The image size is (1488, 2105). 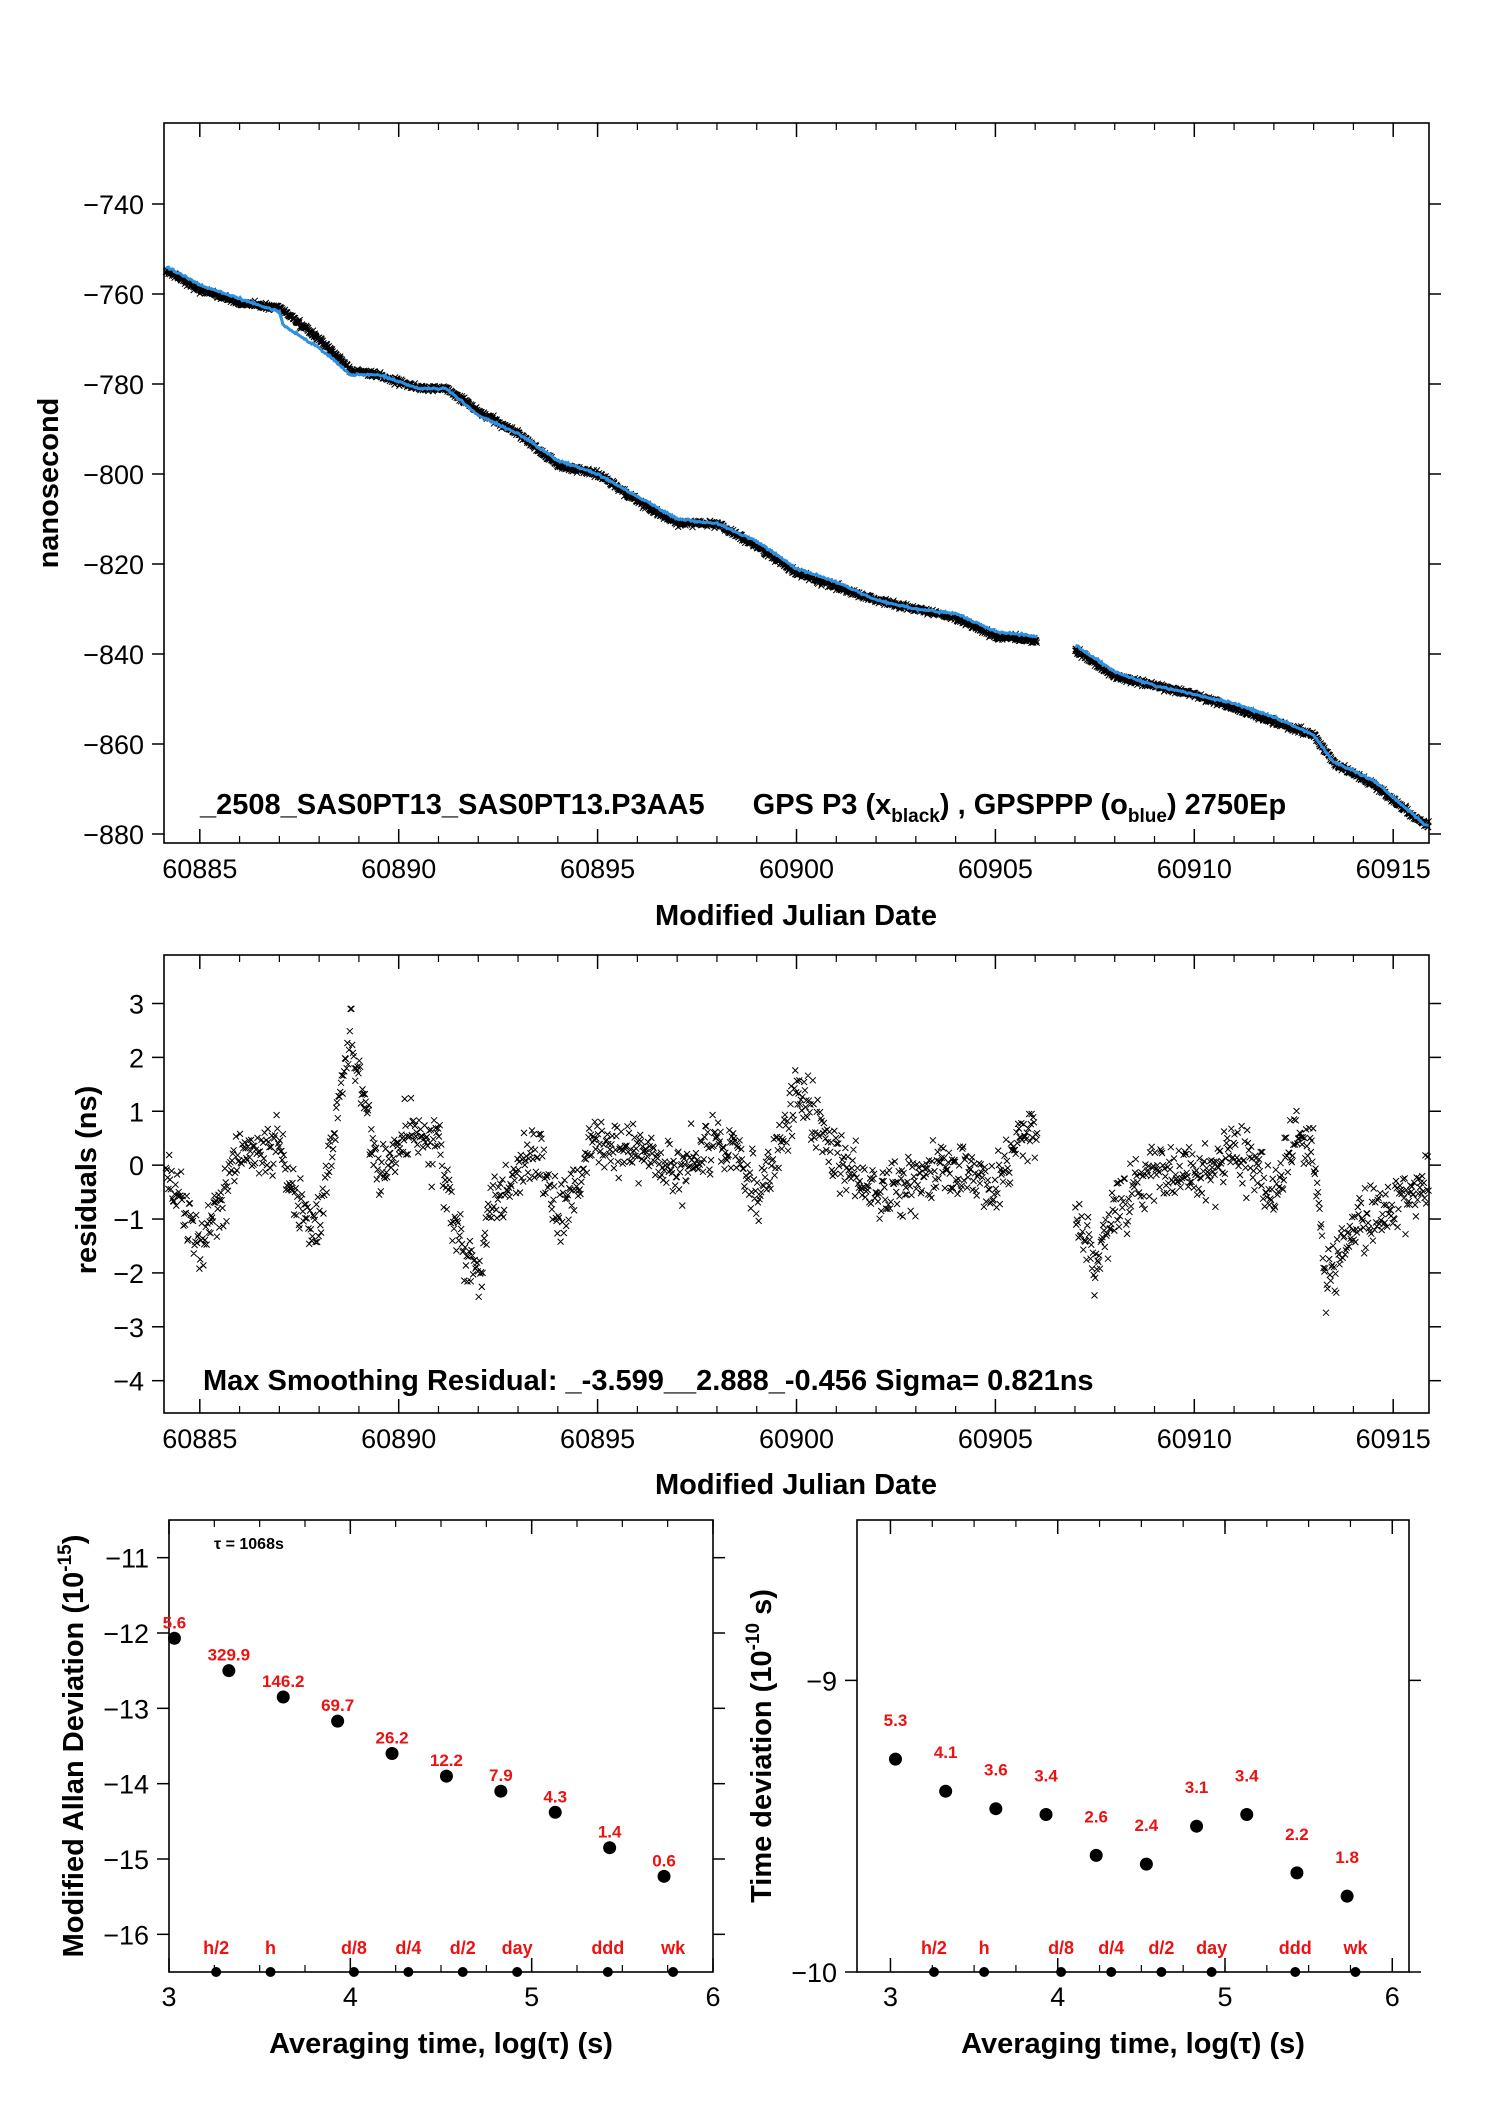 What do you see at coordinates (446, 1760) in the screenshot?
I see `point-label: 12.2` at bounding box center [446, 1760].